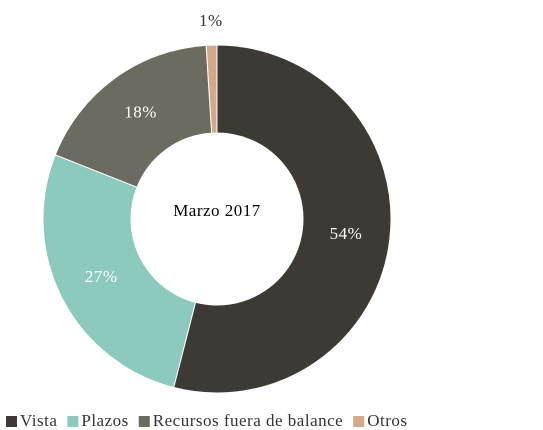 The image size is (543, 430). Describe the element at coordinates (104, 420) in the screenshot. I see `legend-label: Plazos` at that location.